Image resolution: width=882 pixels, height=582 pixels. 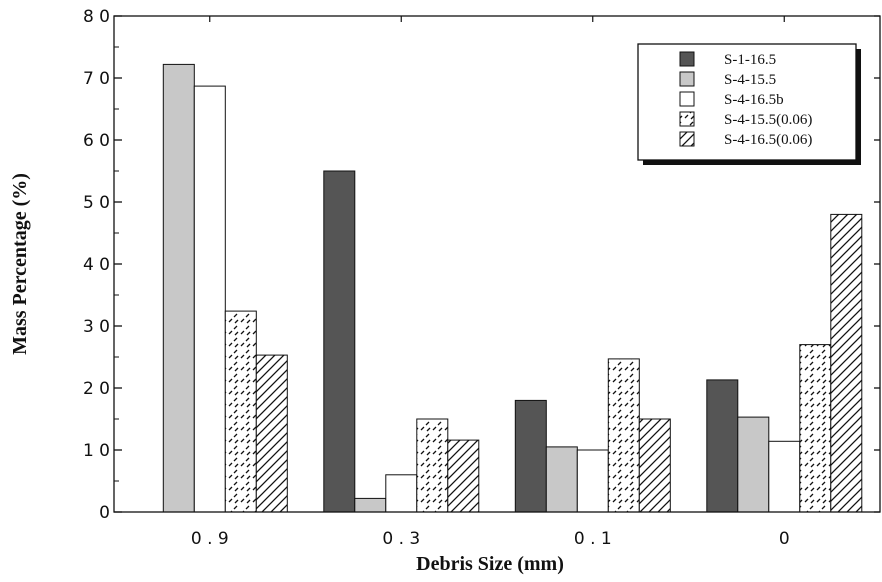 What do you see at coordinates (592, 481) in the screenshot?
I see `bar-S-4-16.5b-0.1` at bounding box center [592, 481].